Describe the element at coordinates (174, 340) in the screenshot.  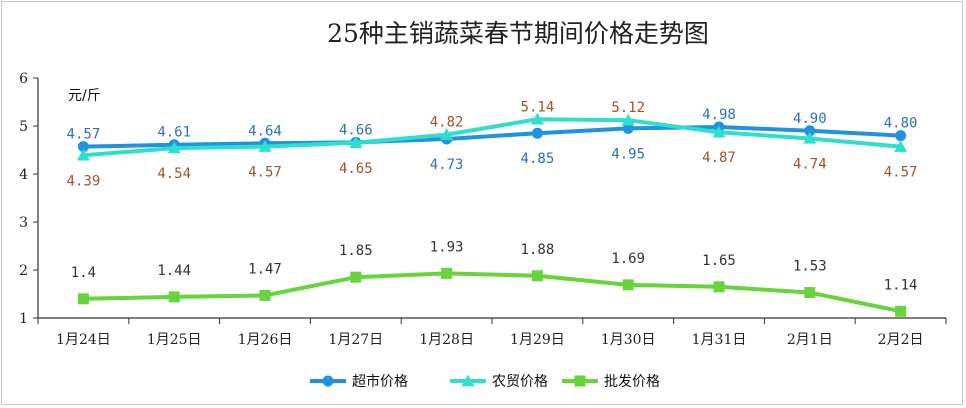
I see `x-tick-label: 1月25日` at that location.